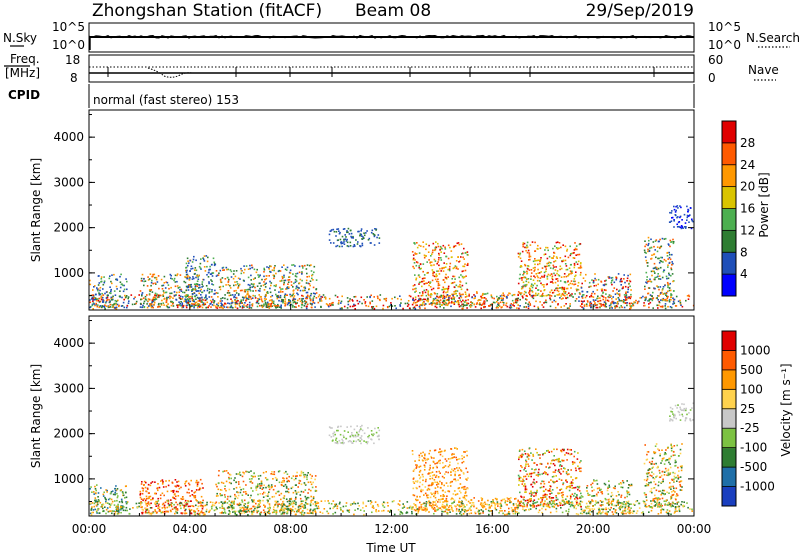 The image size is (800, 554). Describe the element at coordinates (724, 45) in the screenshot. I see `nsearch-tick-bottom: 10^0` at that location.